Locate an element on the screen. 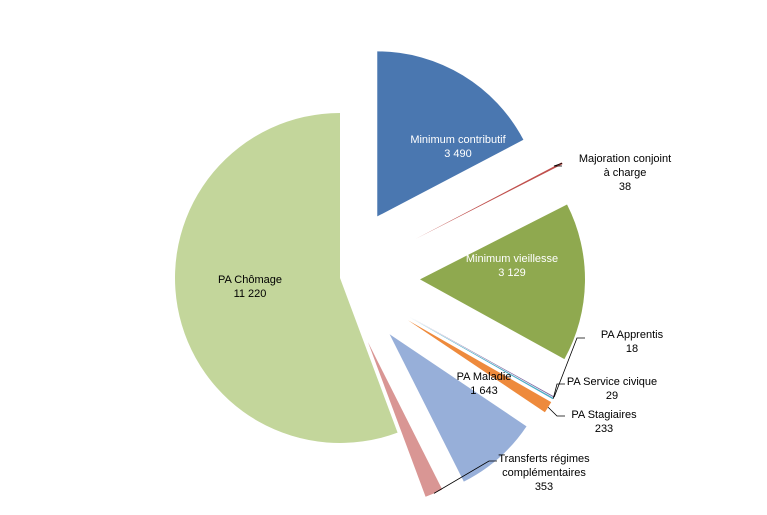  pie-slice-minimum-contributif is located at coordinates (450, 134).